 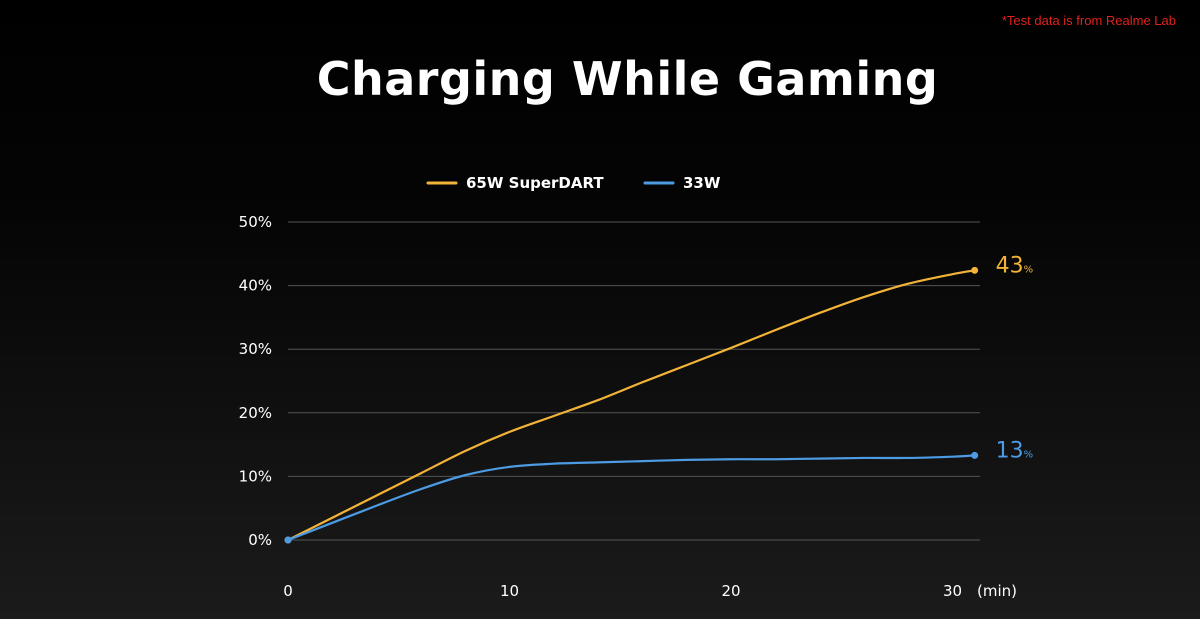 I want to click on y-axis-ticks: 0% 10% 20% 30% 40% 50%, so click(x=255, y=381).